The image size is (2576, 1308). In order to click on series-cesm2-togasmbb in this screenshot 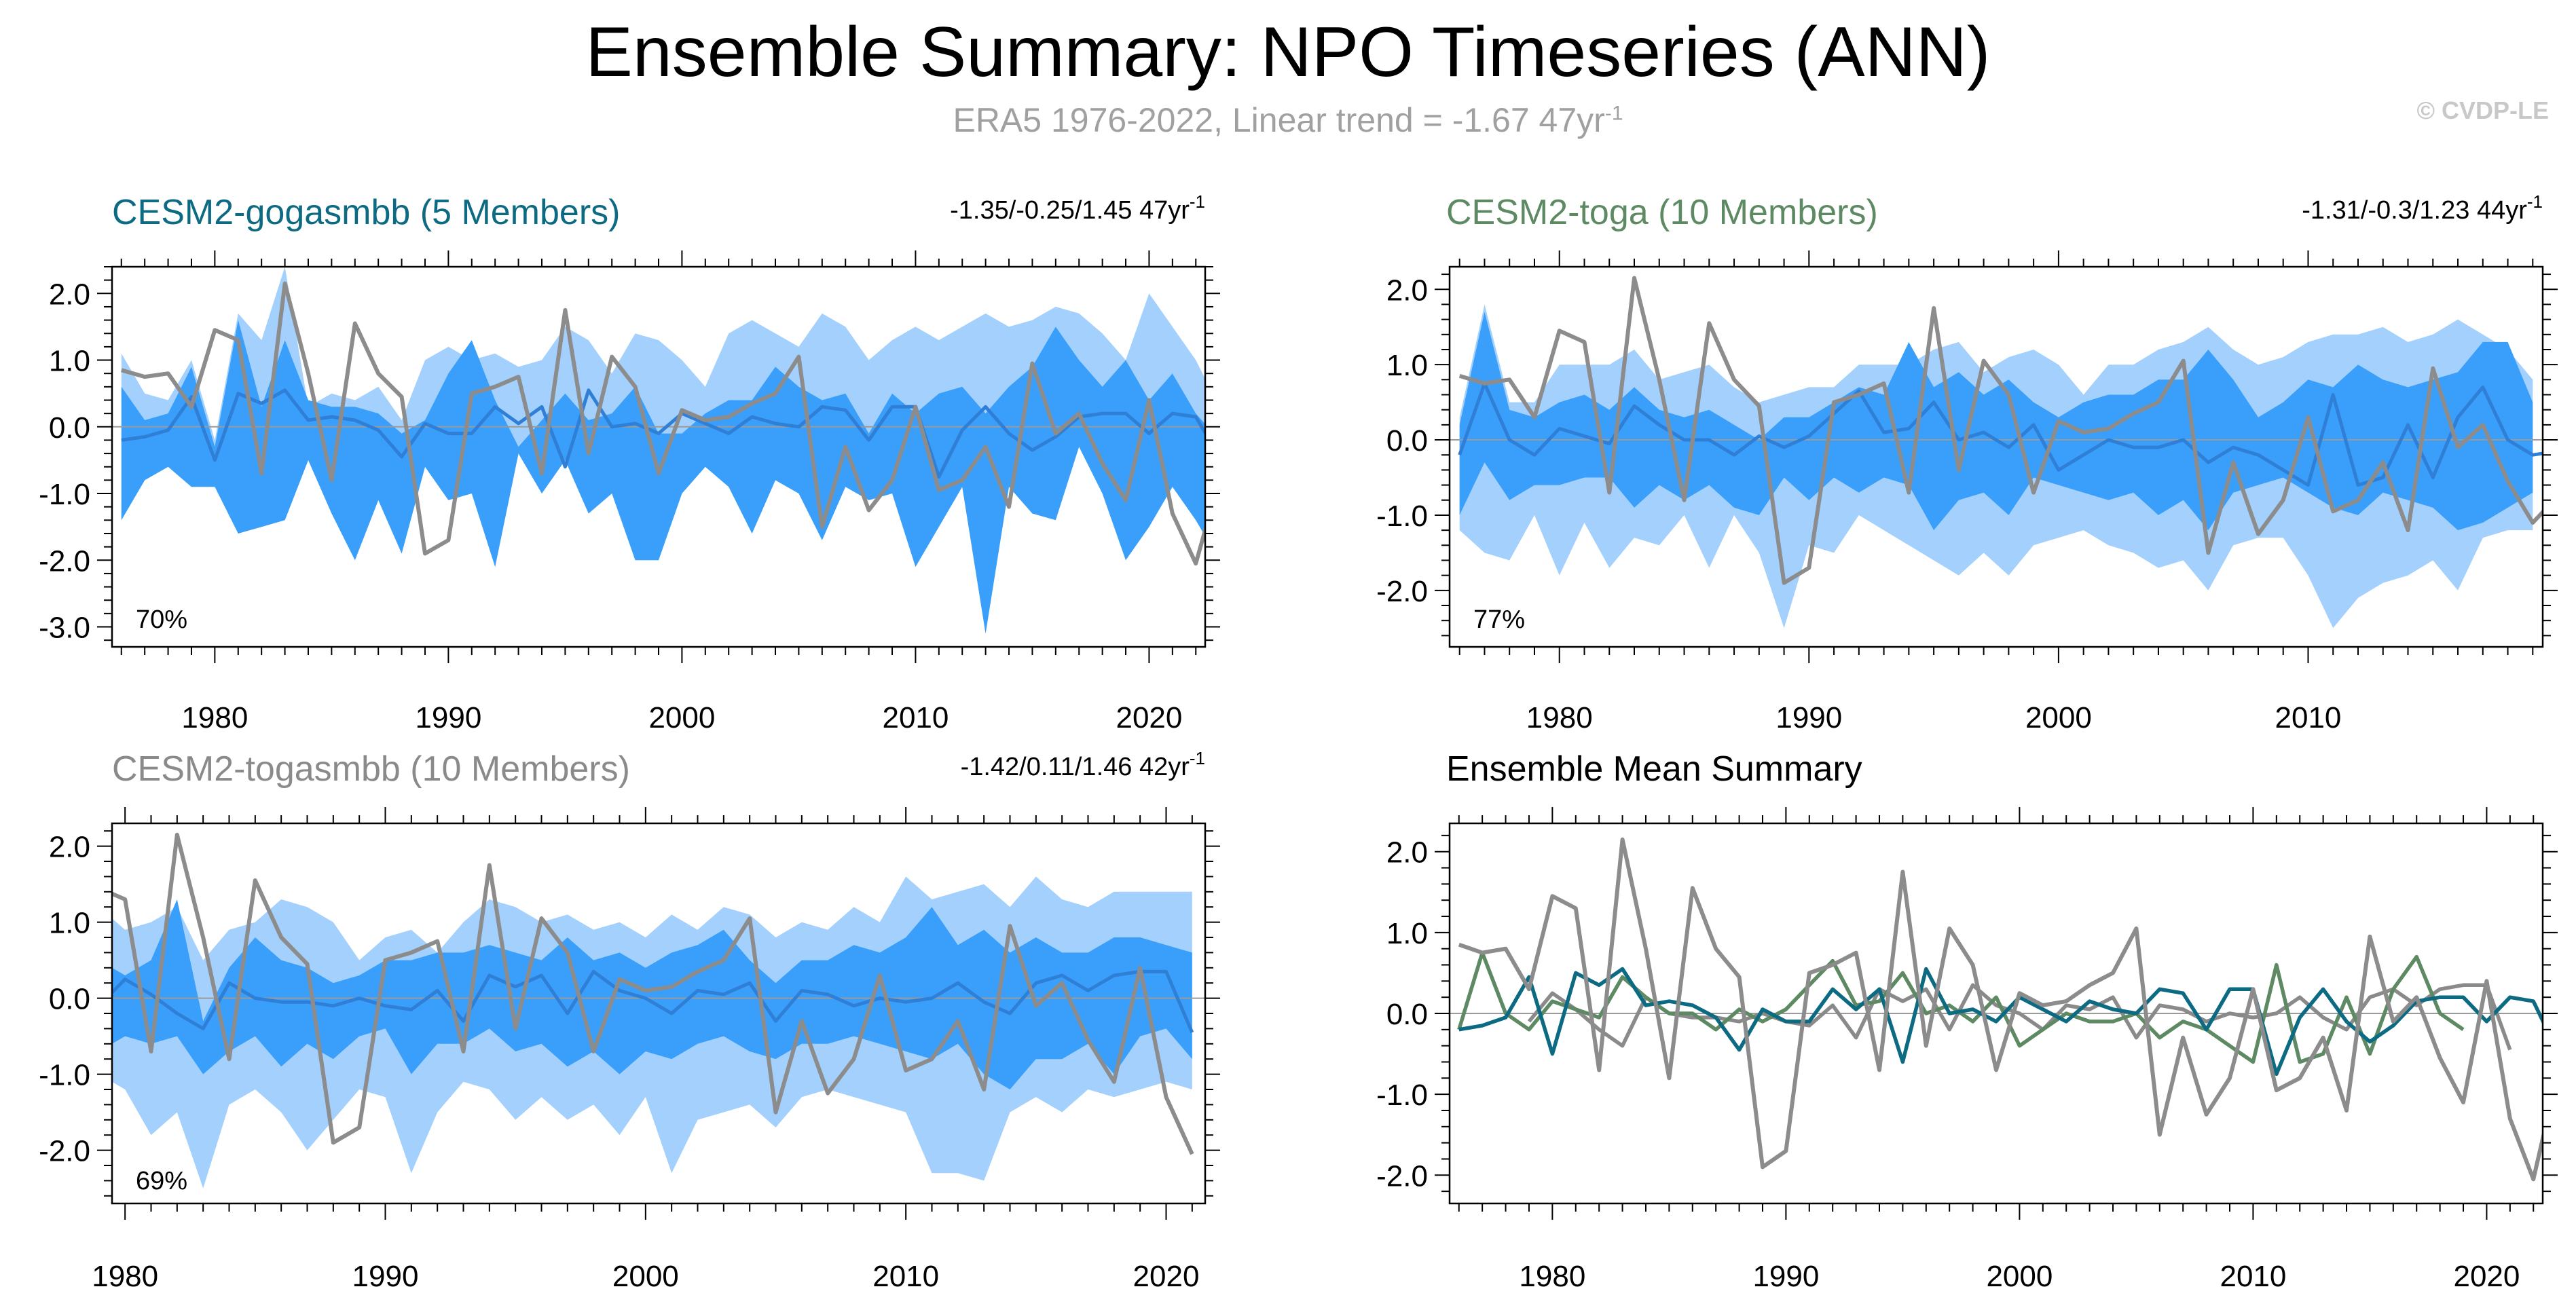, I will do `click(2019, 1017)`.